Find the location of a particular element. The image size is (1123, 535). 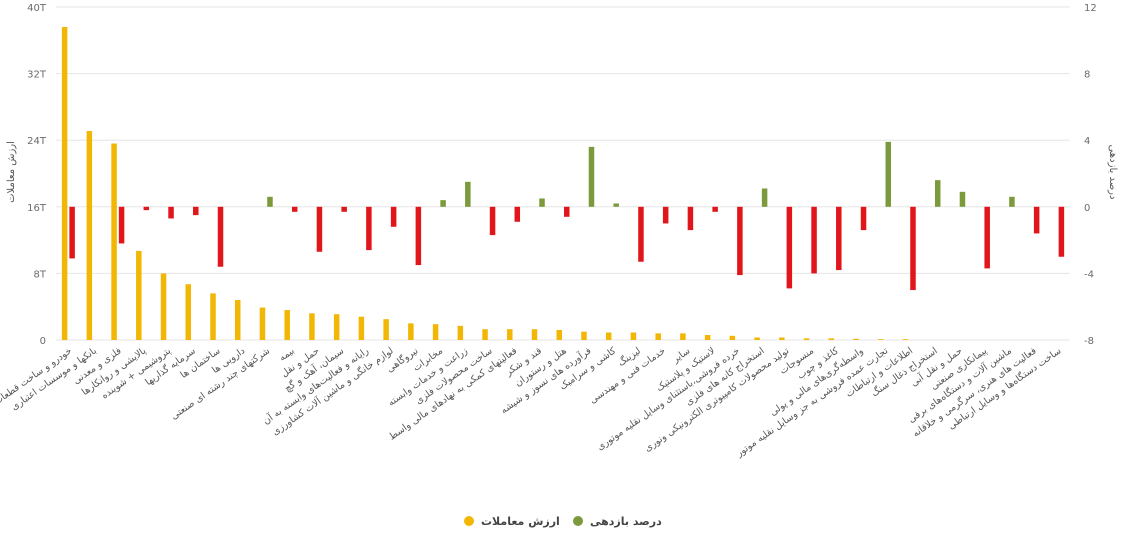

right-axis-tick-label: -4 is located at coordinates (1089, 274).